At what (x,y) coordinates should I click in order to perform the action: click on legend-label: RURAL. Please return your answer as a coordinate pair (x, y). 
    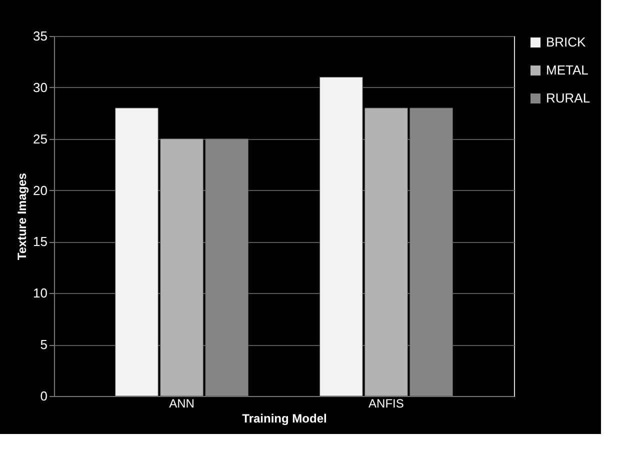
    Looking at the image, I should click on (568, 98).